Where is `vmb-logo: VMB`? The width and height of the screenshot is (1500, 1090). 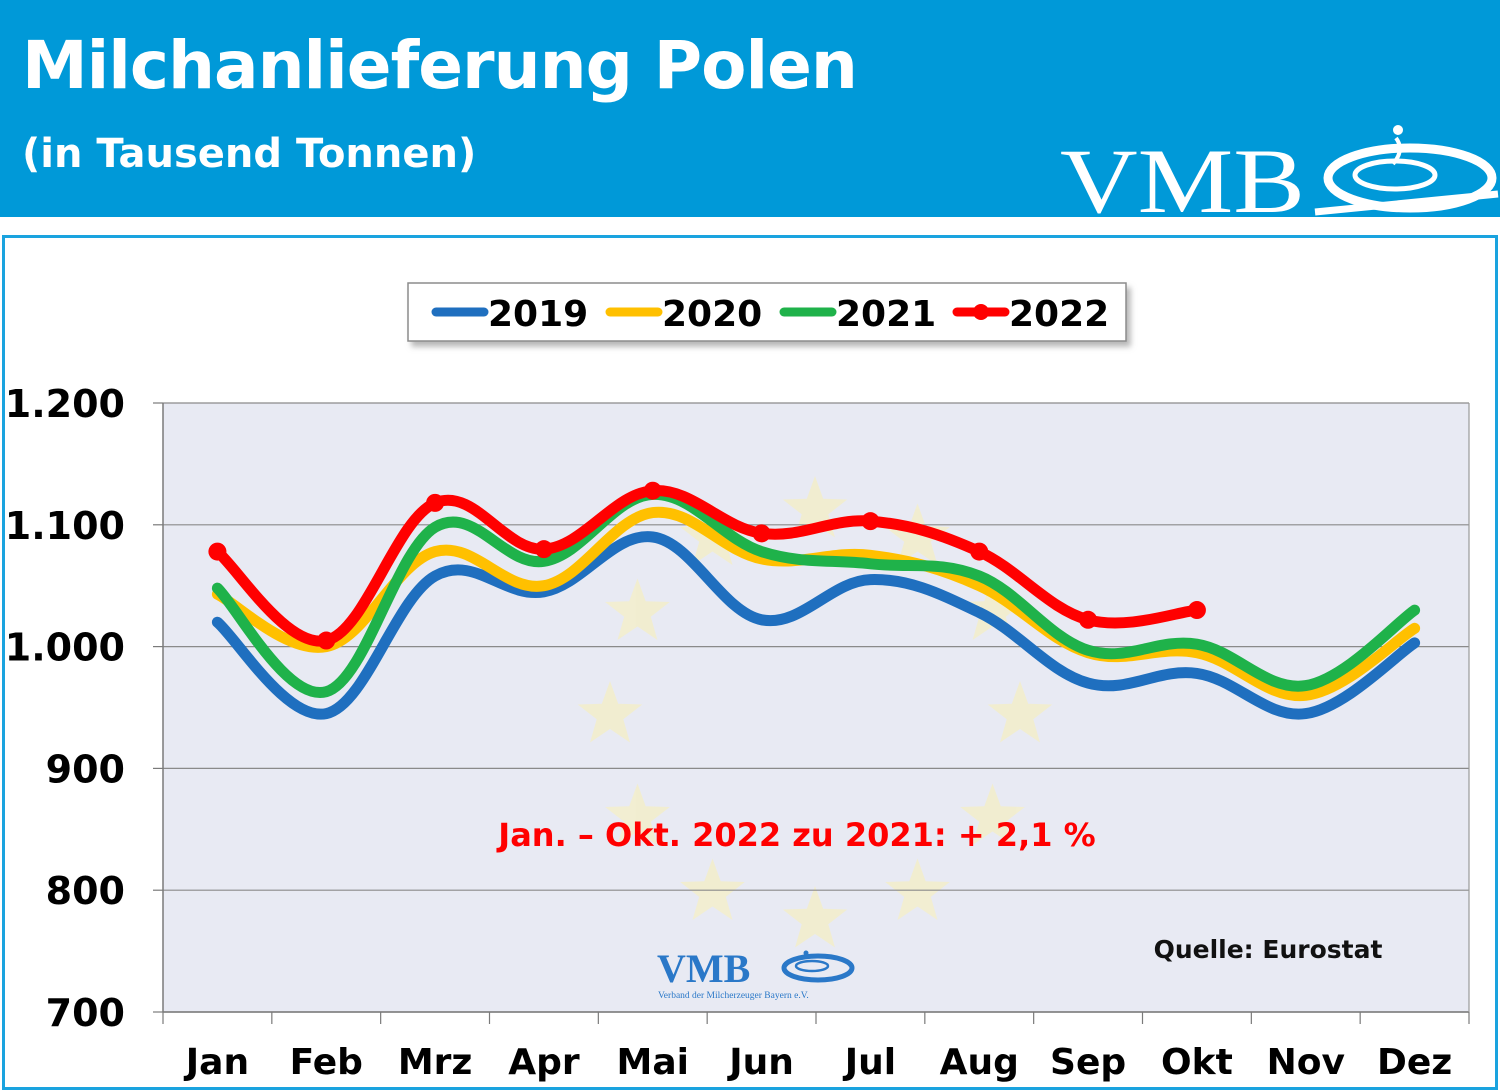 vmb-logo: VMB is located at coordinates (1279, 171).